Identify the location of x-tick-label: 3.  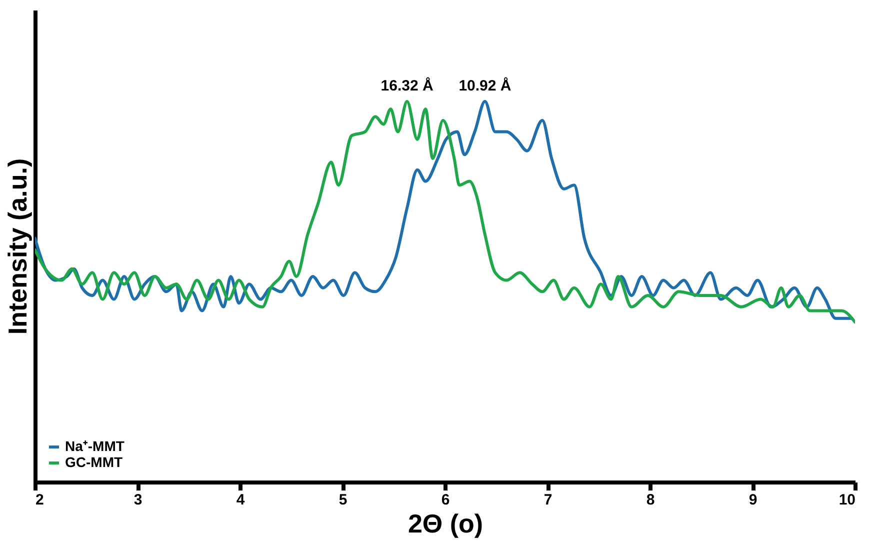
(138, 500).